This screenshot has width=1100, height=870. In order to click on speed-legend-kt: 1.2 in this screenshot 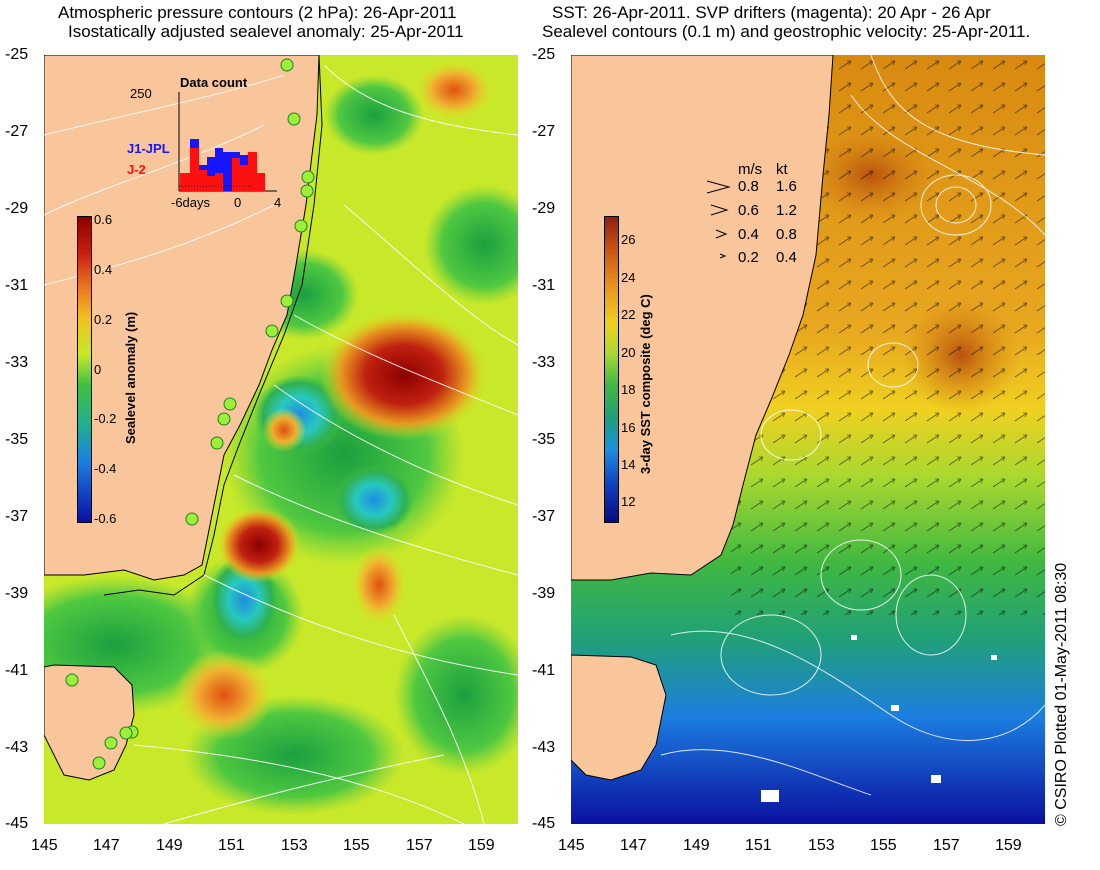, I will do `click(786, 210)`.